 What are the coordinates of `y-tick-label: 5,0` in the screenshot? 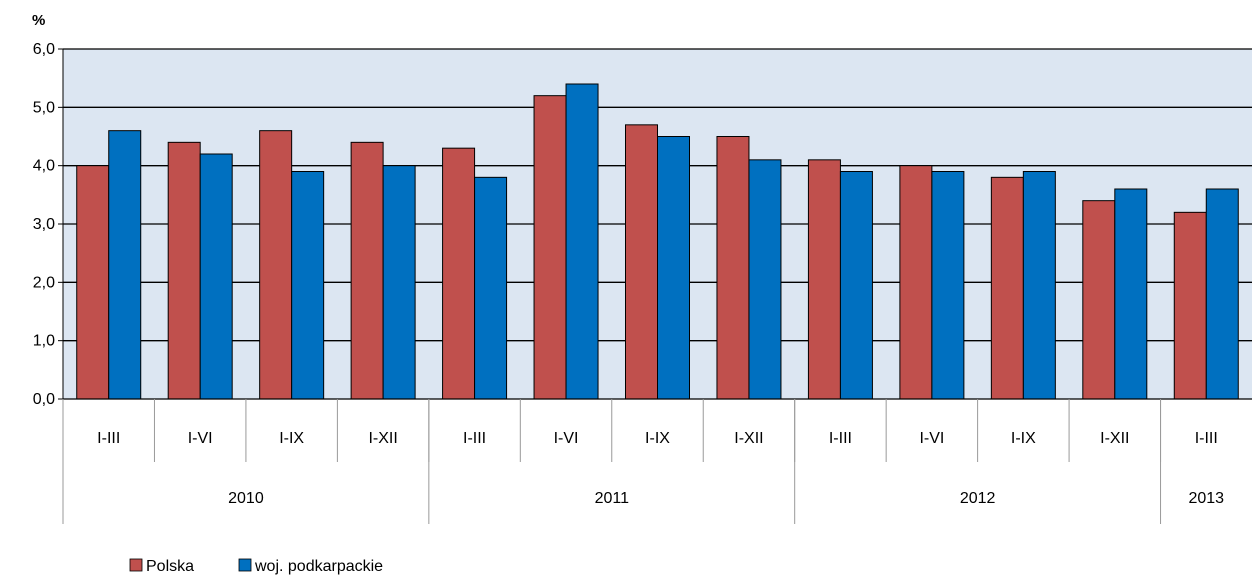 It's located at (44, 107).